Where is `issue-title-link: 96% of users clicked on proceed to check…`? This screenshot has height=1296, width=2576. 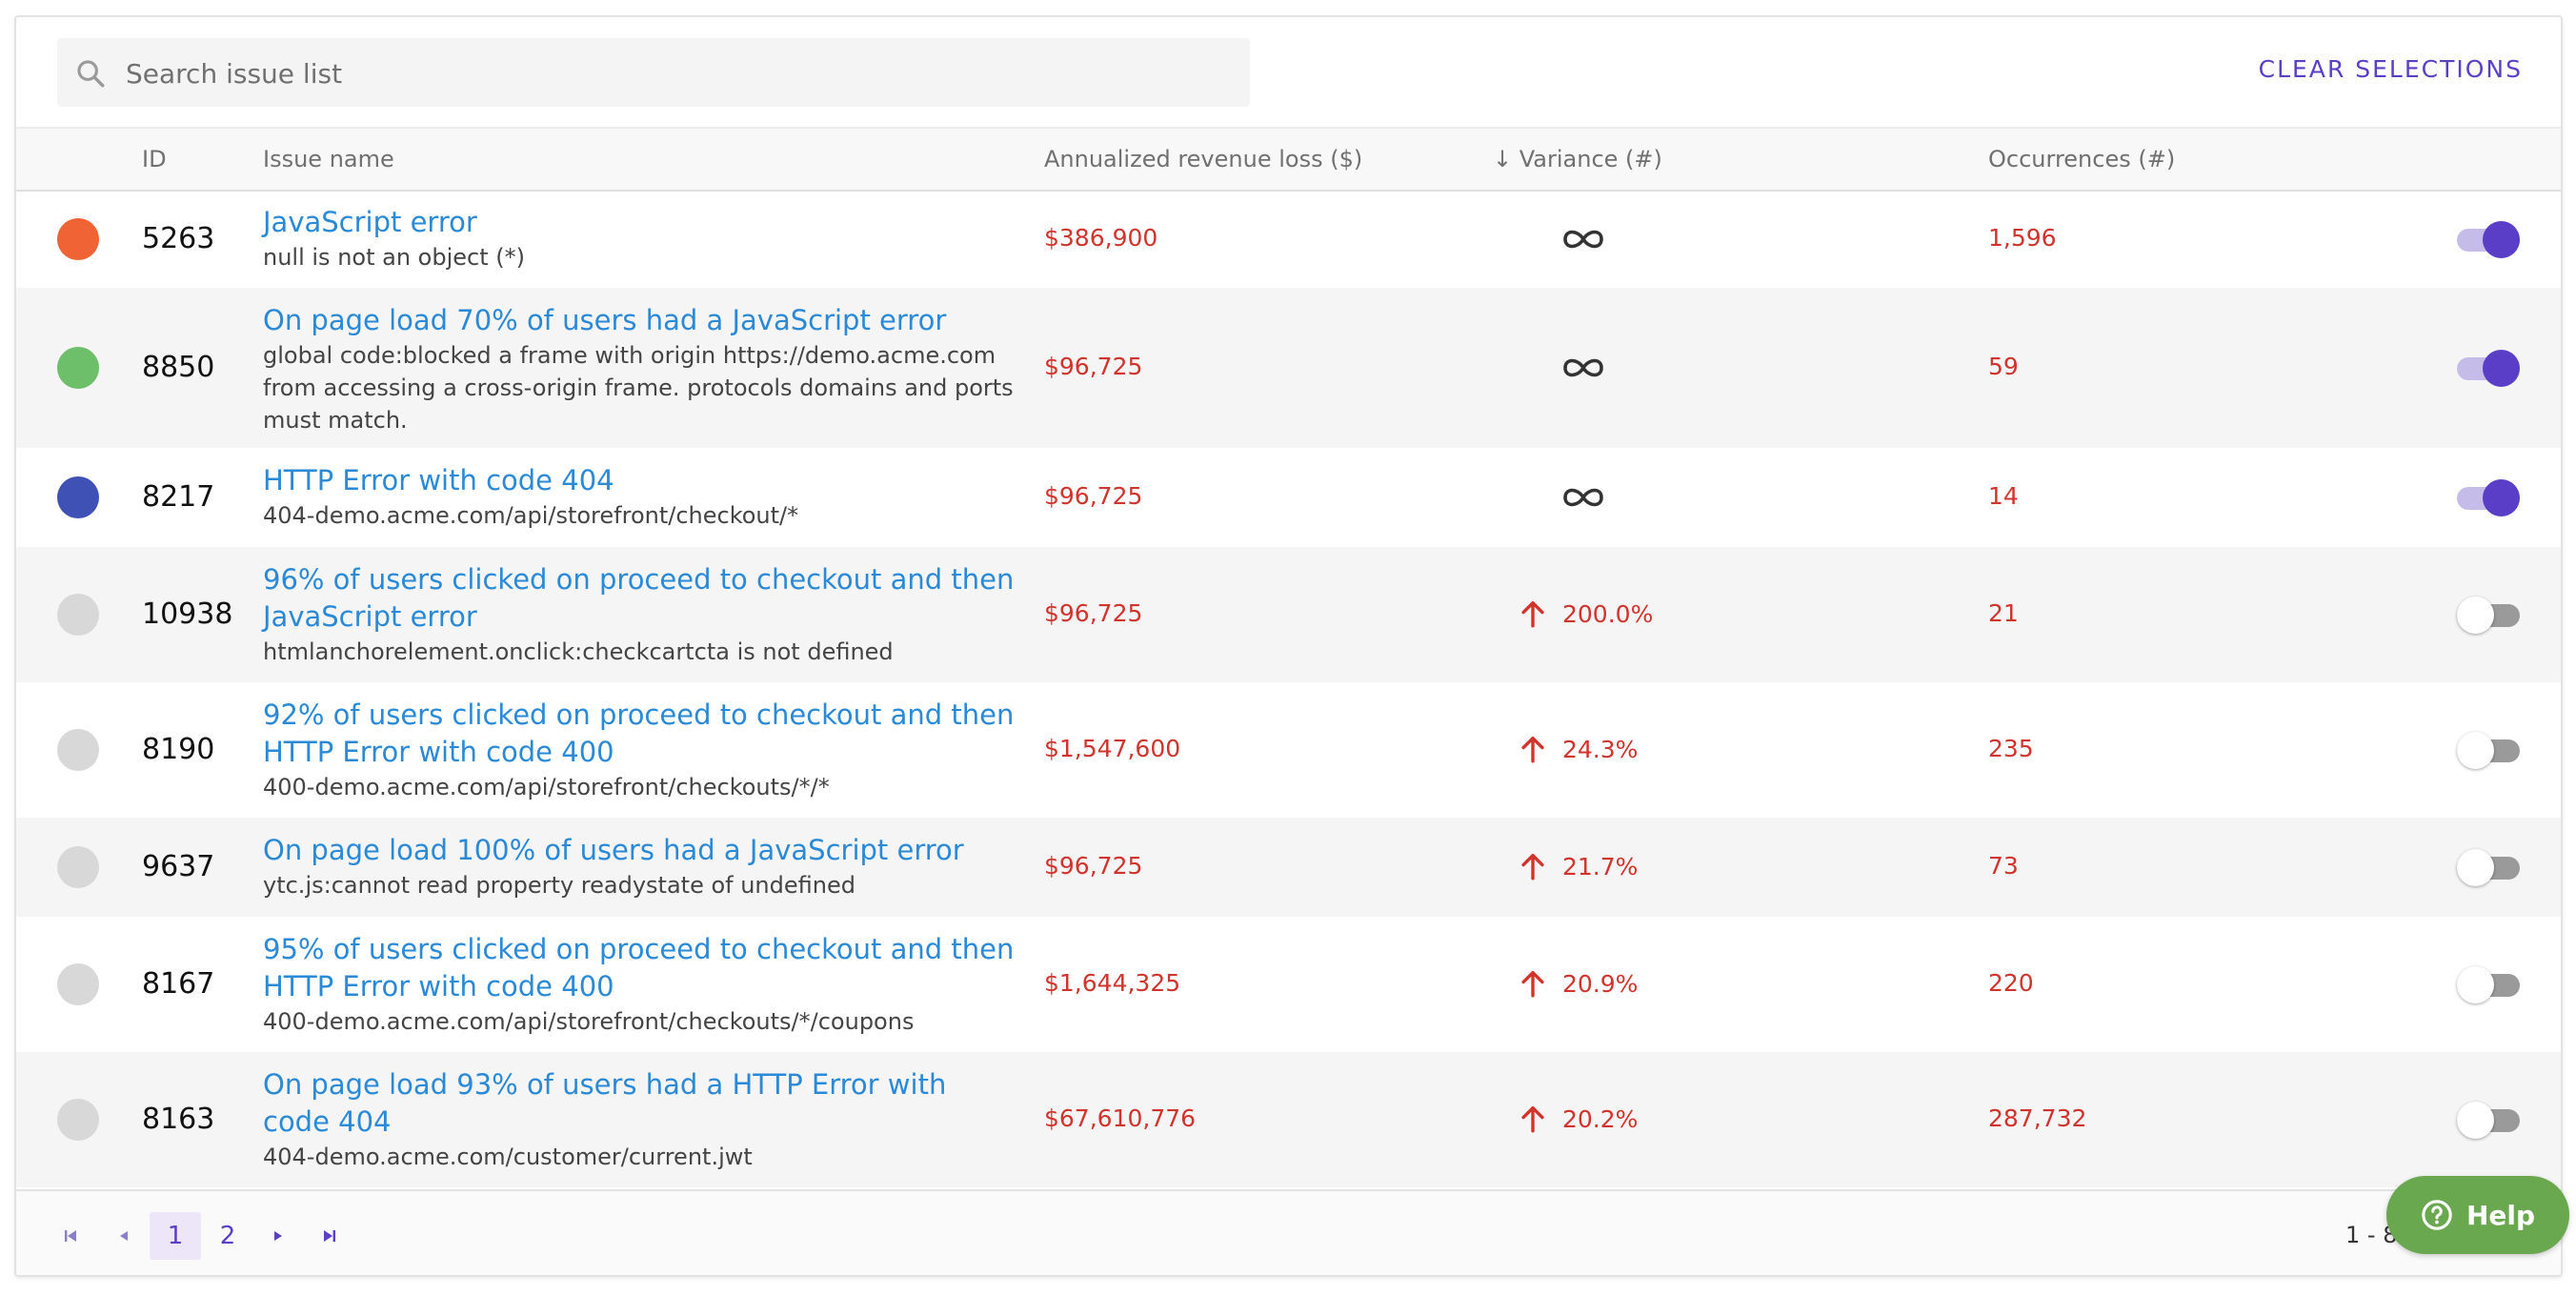
issue-title-link: 96% of users clicked on proceed to check… is located at coordinates (639, 598).